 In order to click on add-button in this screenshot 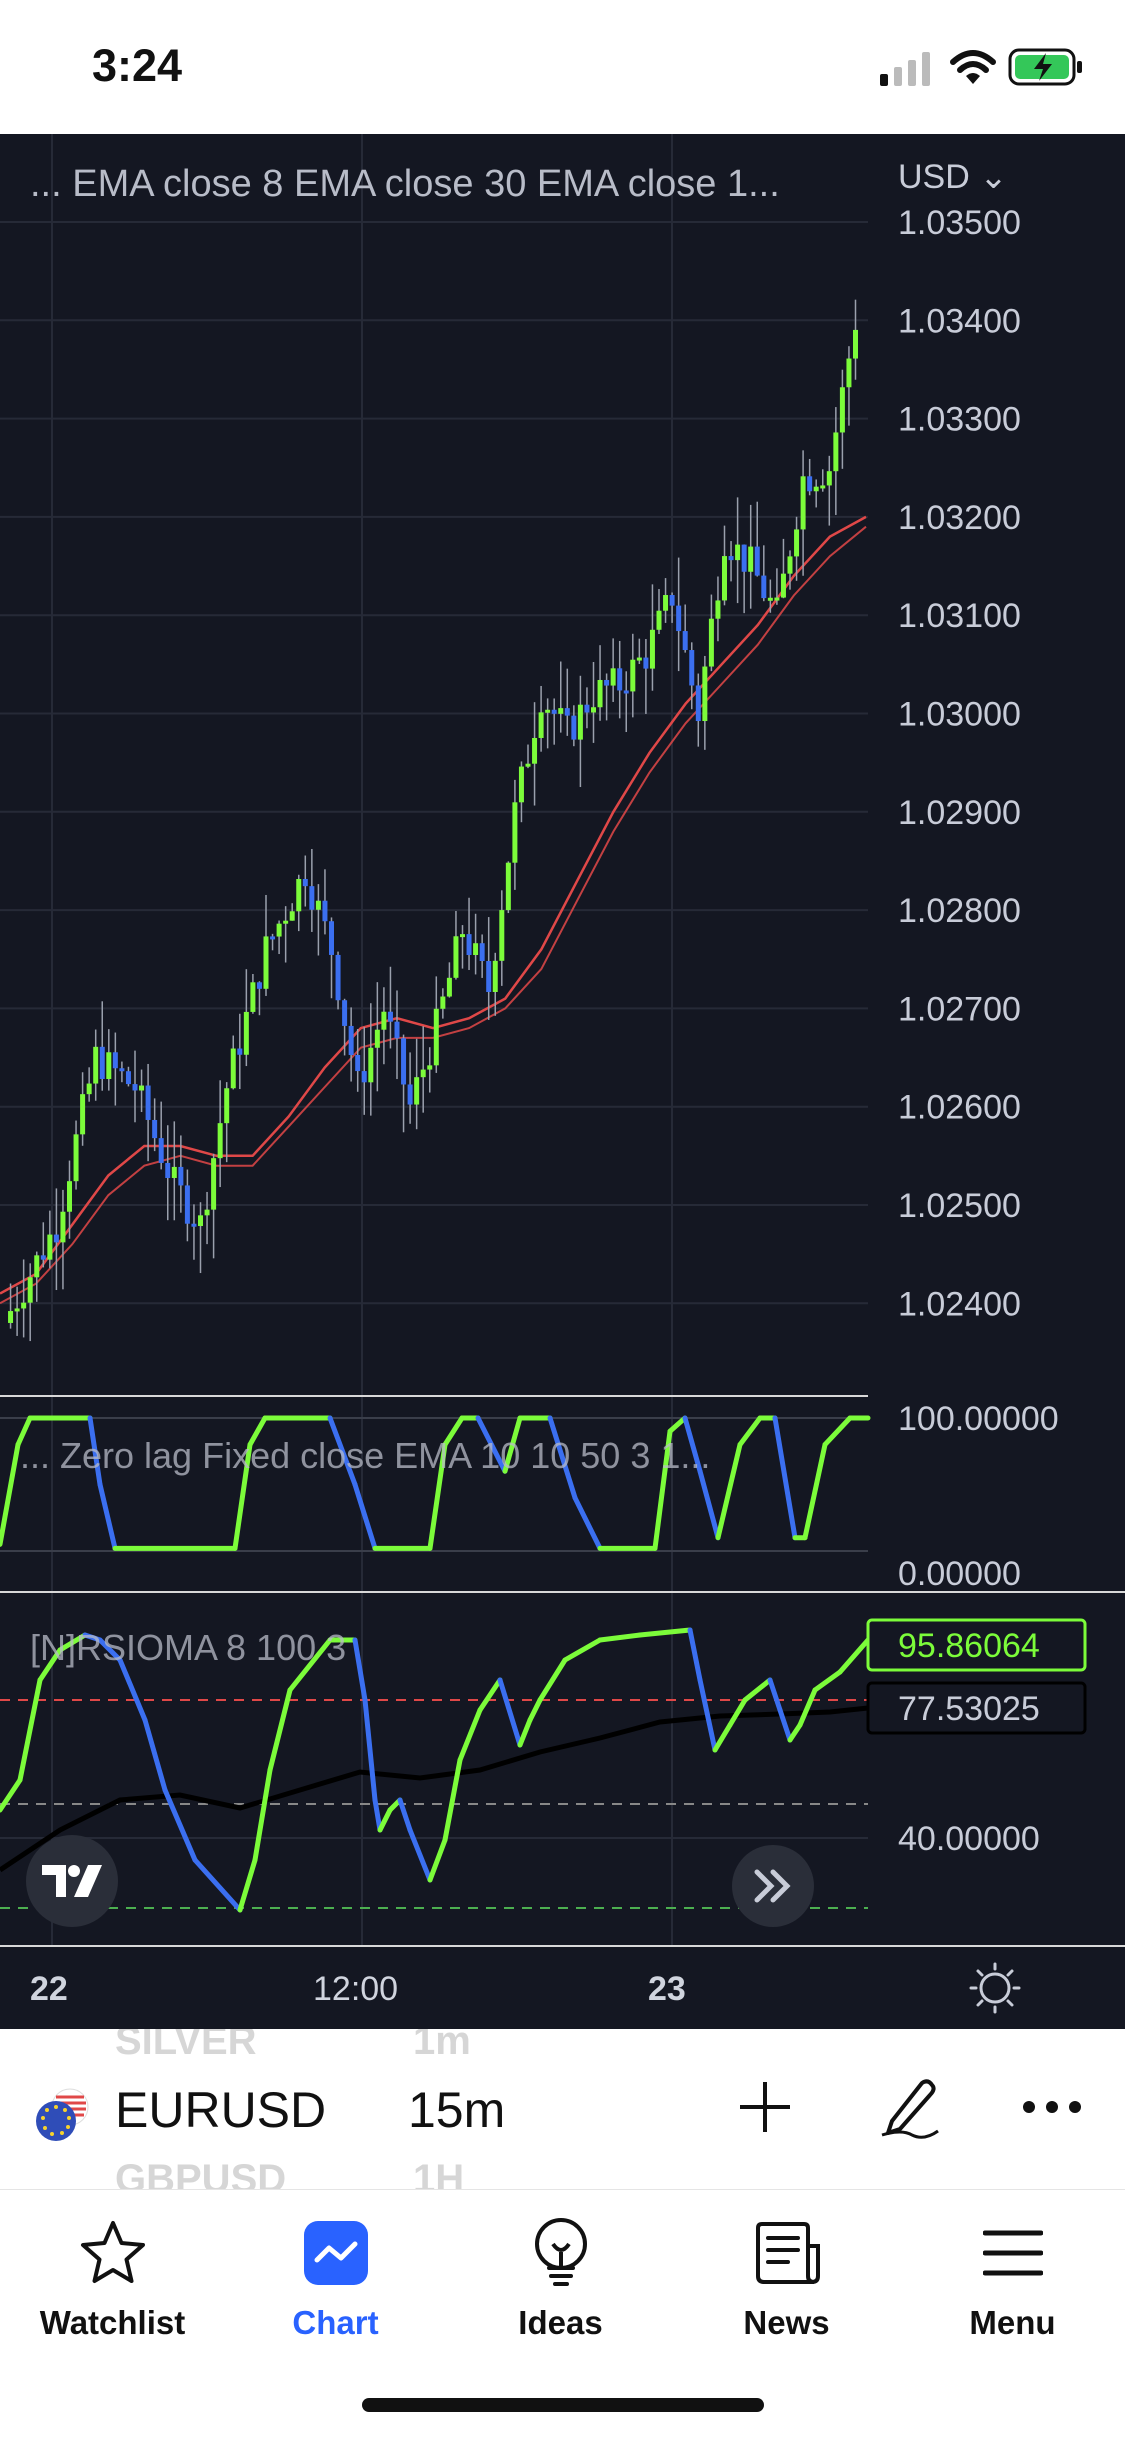, I will do `click(765, 2107)`.